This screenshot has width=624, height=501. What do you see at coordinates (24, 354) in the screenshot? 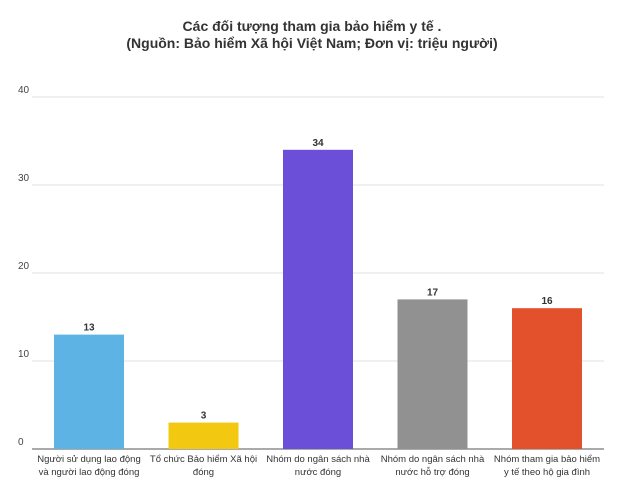
I see `y-tick-label: 10` at bounding box center [24, 354].